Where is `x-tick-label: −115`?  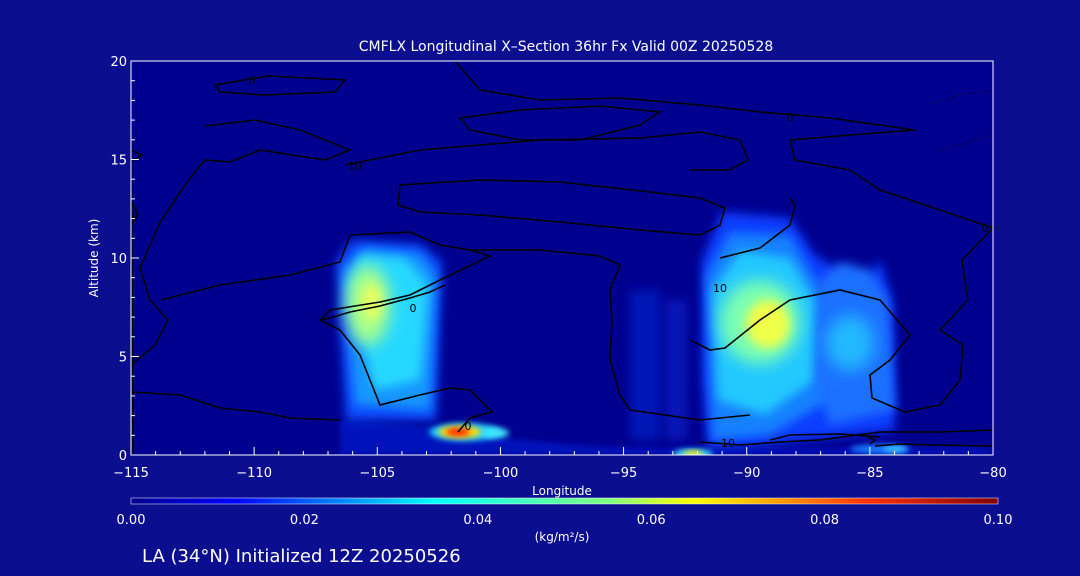
x-tick-label: −115 is located at coordinates (131, 473).